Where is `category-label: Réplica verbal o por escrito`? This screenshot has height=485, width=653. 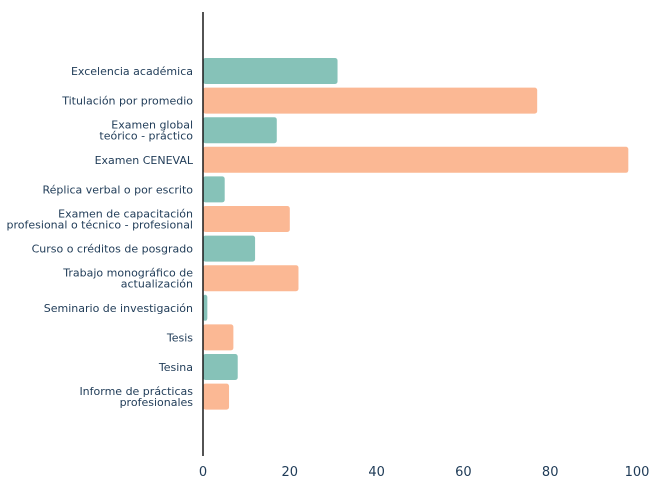 category-label: Réplica verbal o por escrito is located at coordinates (118, 189).